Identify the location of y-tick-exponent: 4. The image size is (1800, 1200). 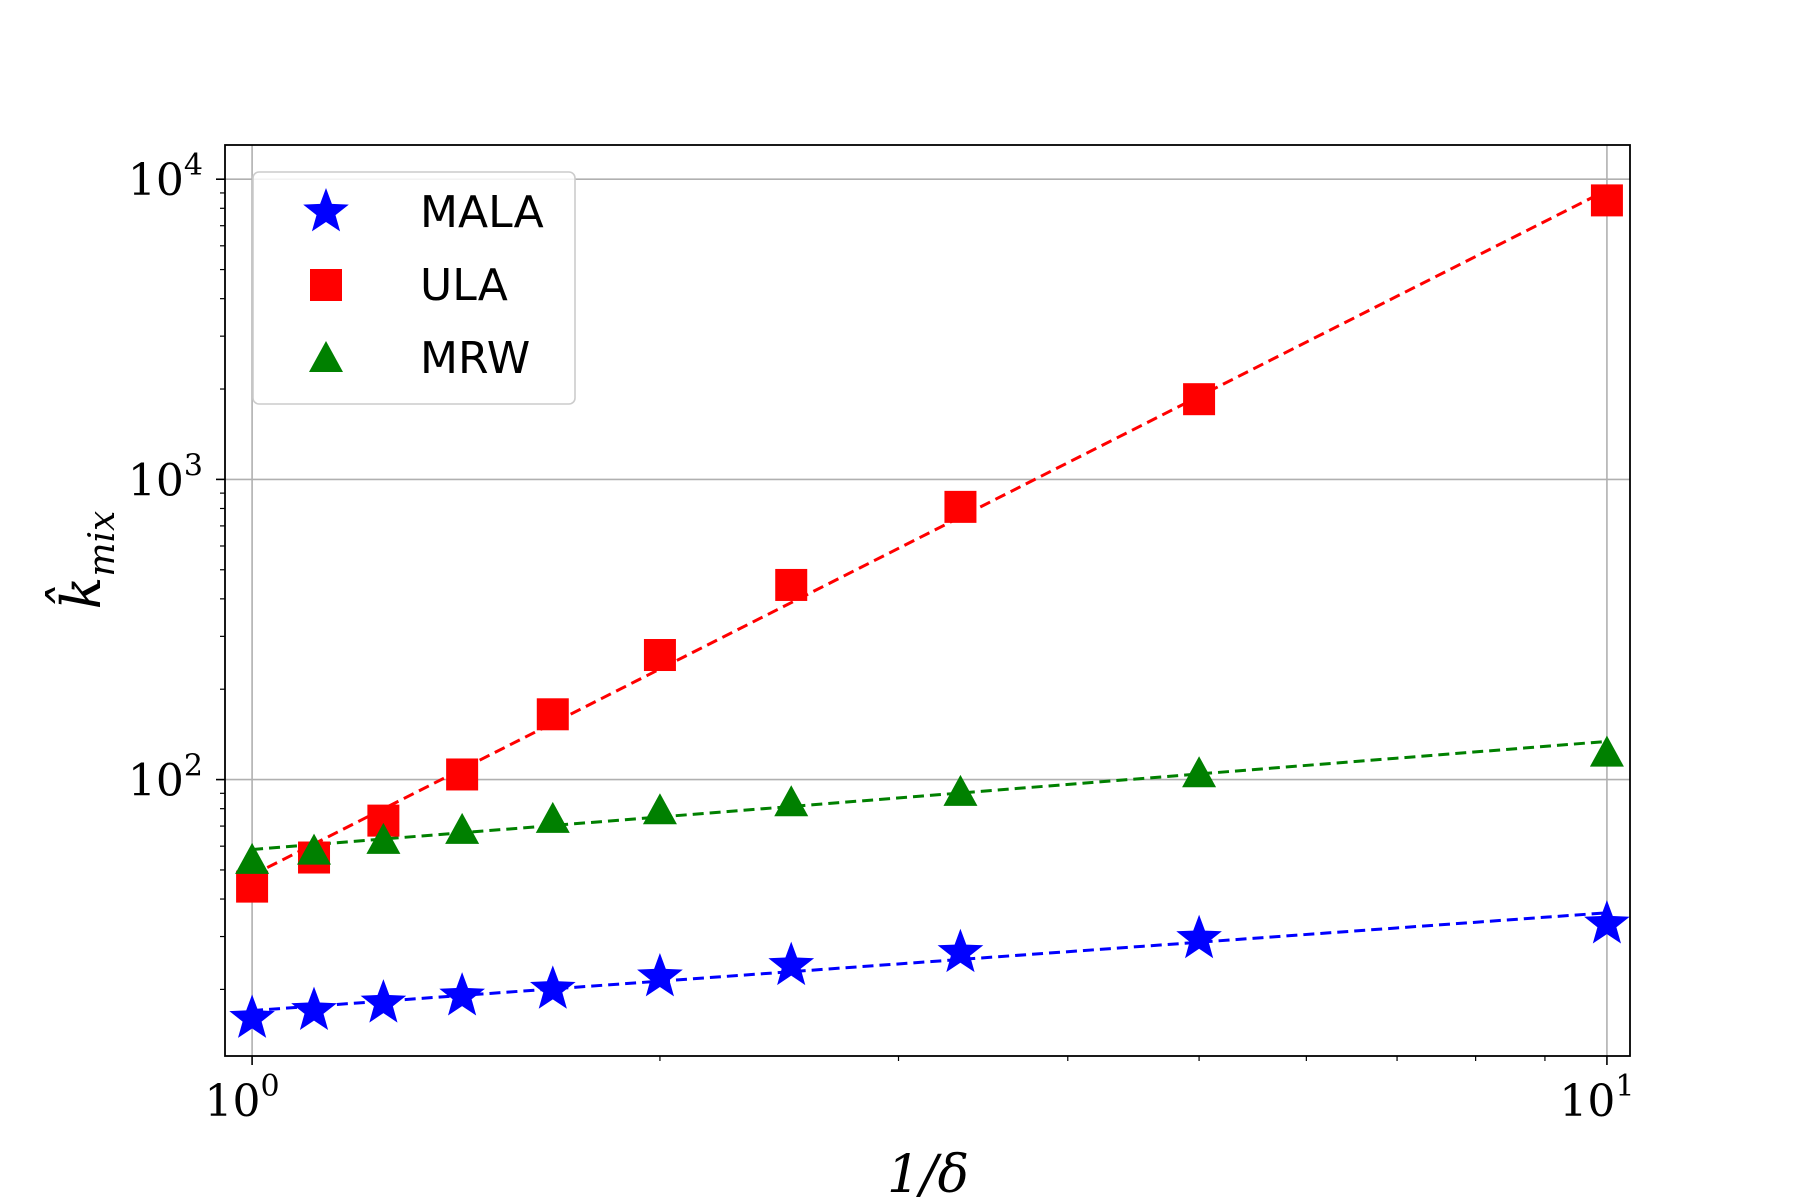
(193, 165).